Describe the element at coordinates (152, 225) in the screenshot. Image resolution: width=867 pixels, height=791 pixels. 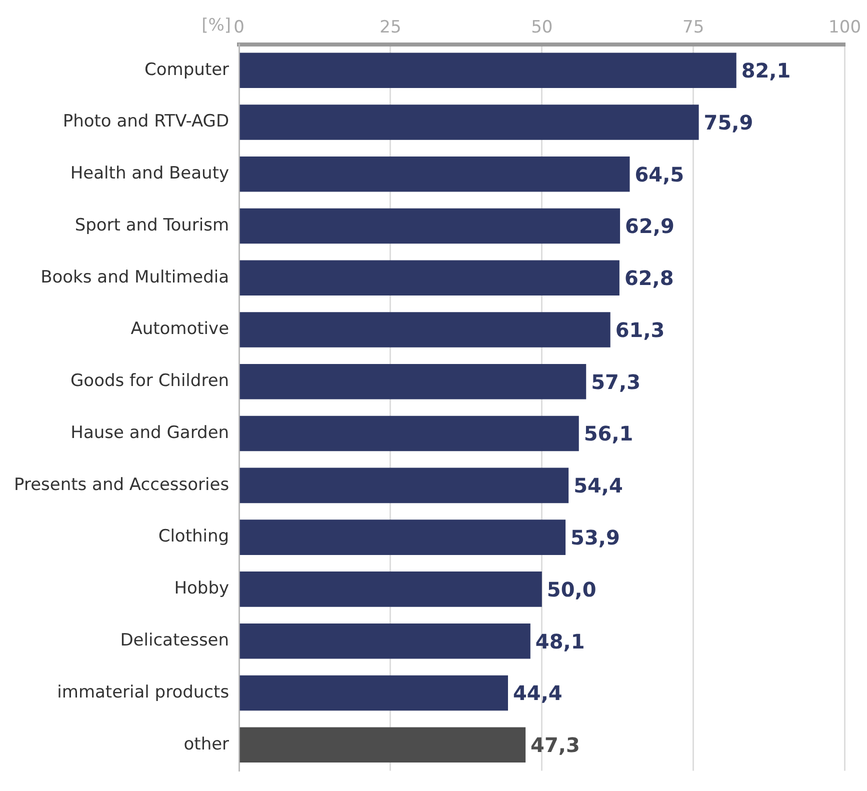
I see `y-tick-label: Sport and Tourism` at that location.